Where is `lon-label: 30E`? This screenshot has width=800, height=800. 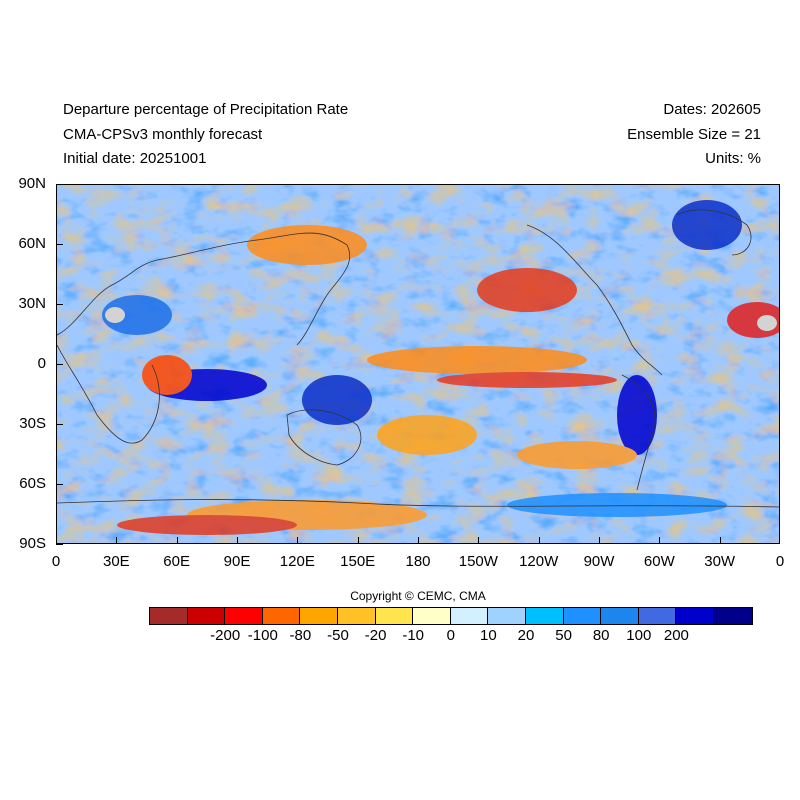 lon-label: 30E is located at coordinates (116, 561).